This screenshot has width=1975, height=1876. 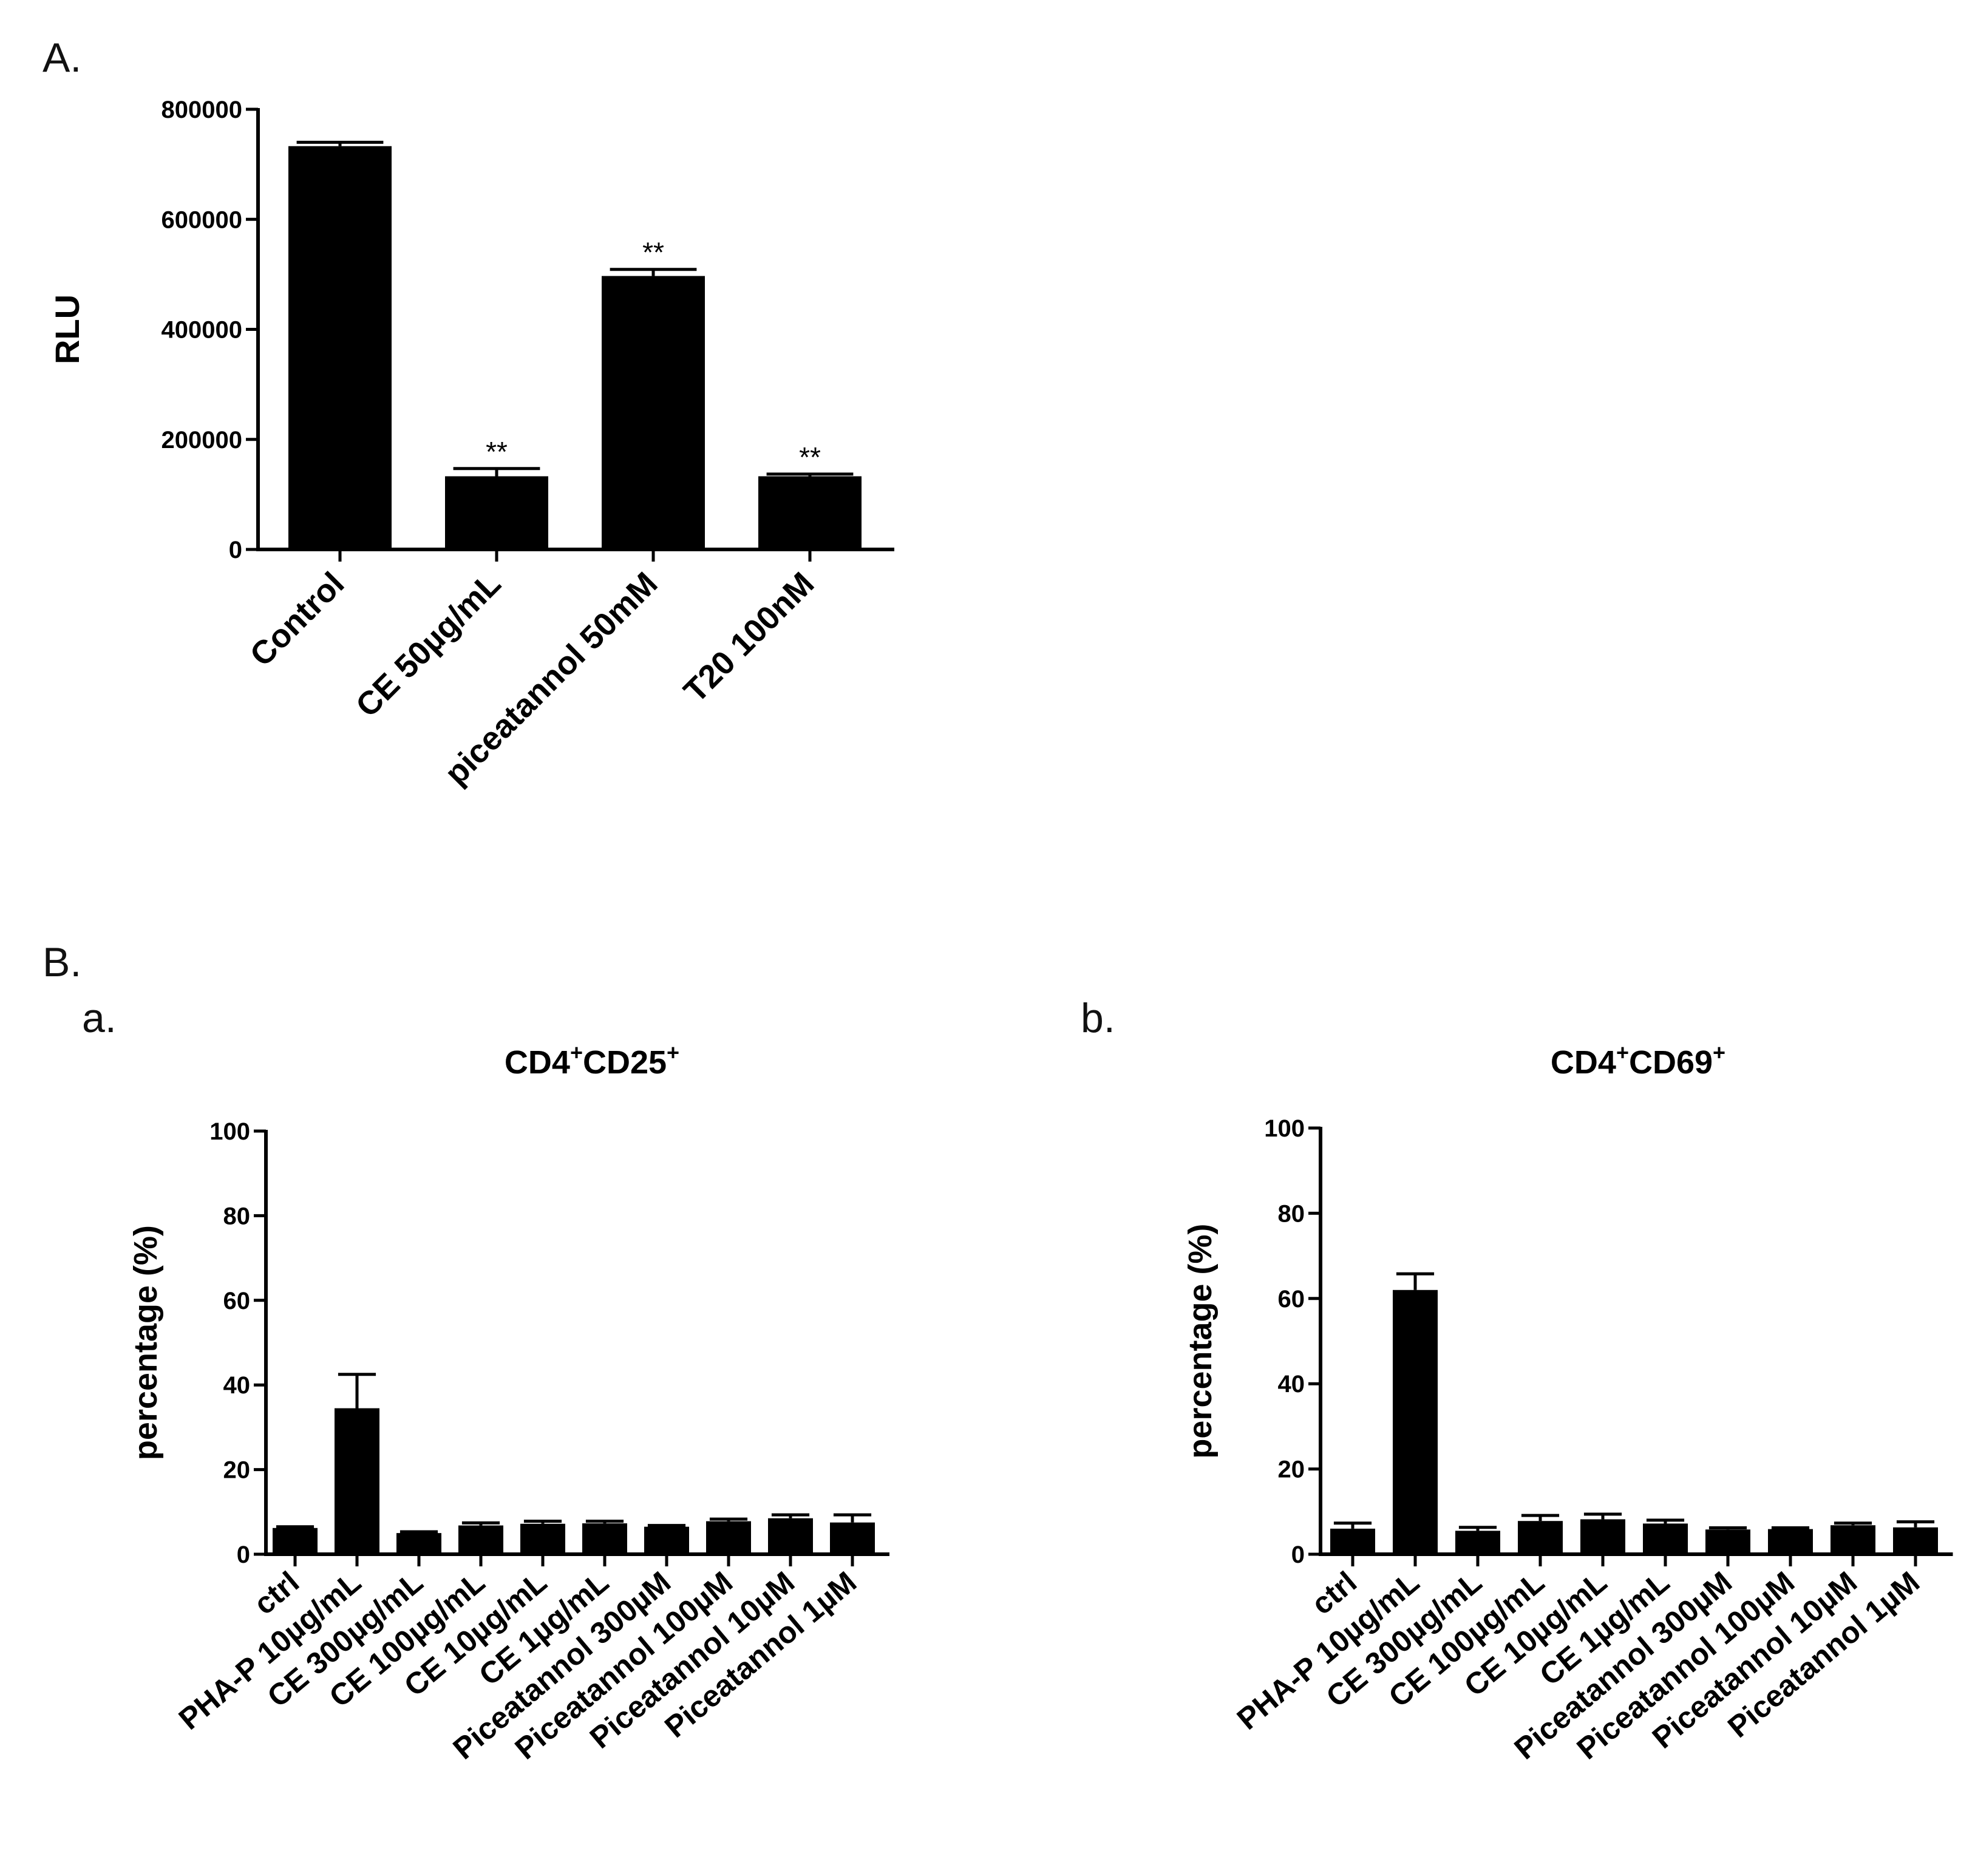 I want to click on y-axis-title: RLU, so click(x=67, y=329).